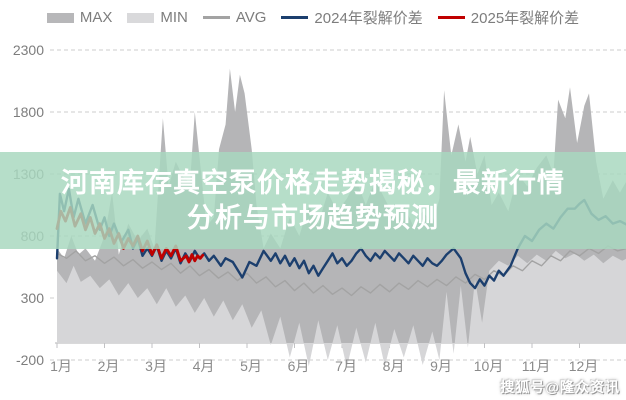 The height and width of the screenshot is (400, 626). I want to click on x-tick-label: 11月, so click(536, 366).